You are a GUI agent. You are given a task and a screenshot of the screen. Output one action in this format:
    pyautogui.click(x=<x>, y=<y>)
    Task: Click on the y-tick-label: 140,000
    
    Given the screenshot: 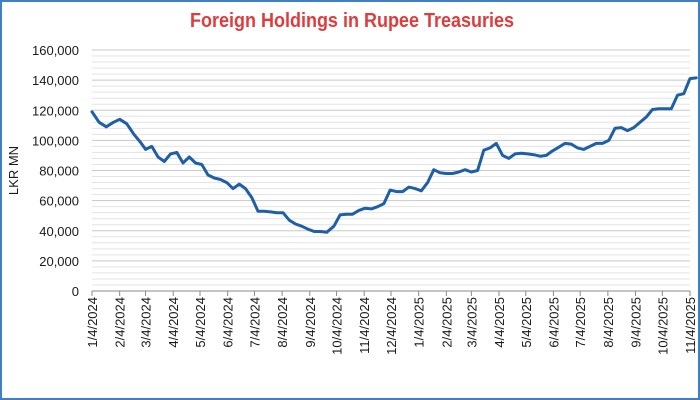 What is the action you would take?
    pyautogui.click(x=55, y=80)
    